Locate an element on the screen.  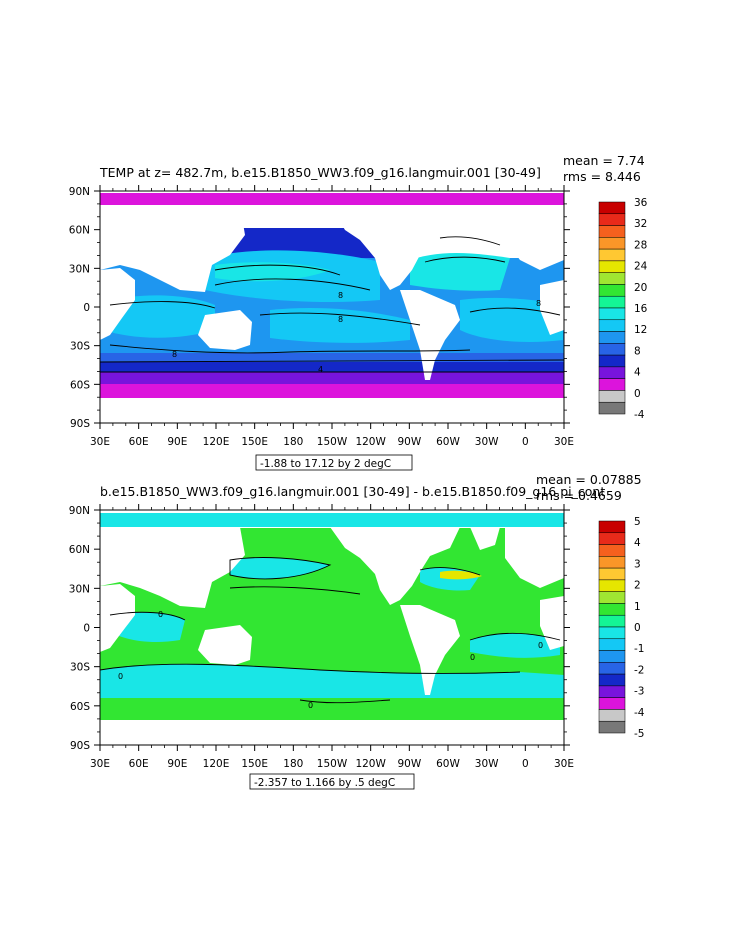
colorbar-label: -2 is located at coordinates (639, 670).